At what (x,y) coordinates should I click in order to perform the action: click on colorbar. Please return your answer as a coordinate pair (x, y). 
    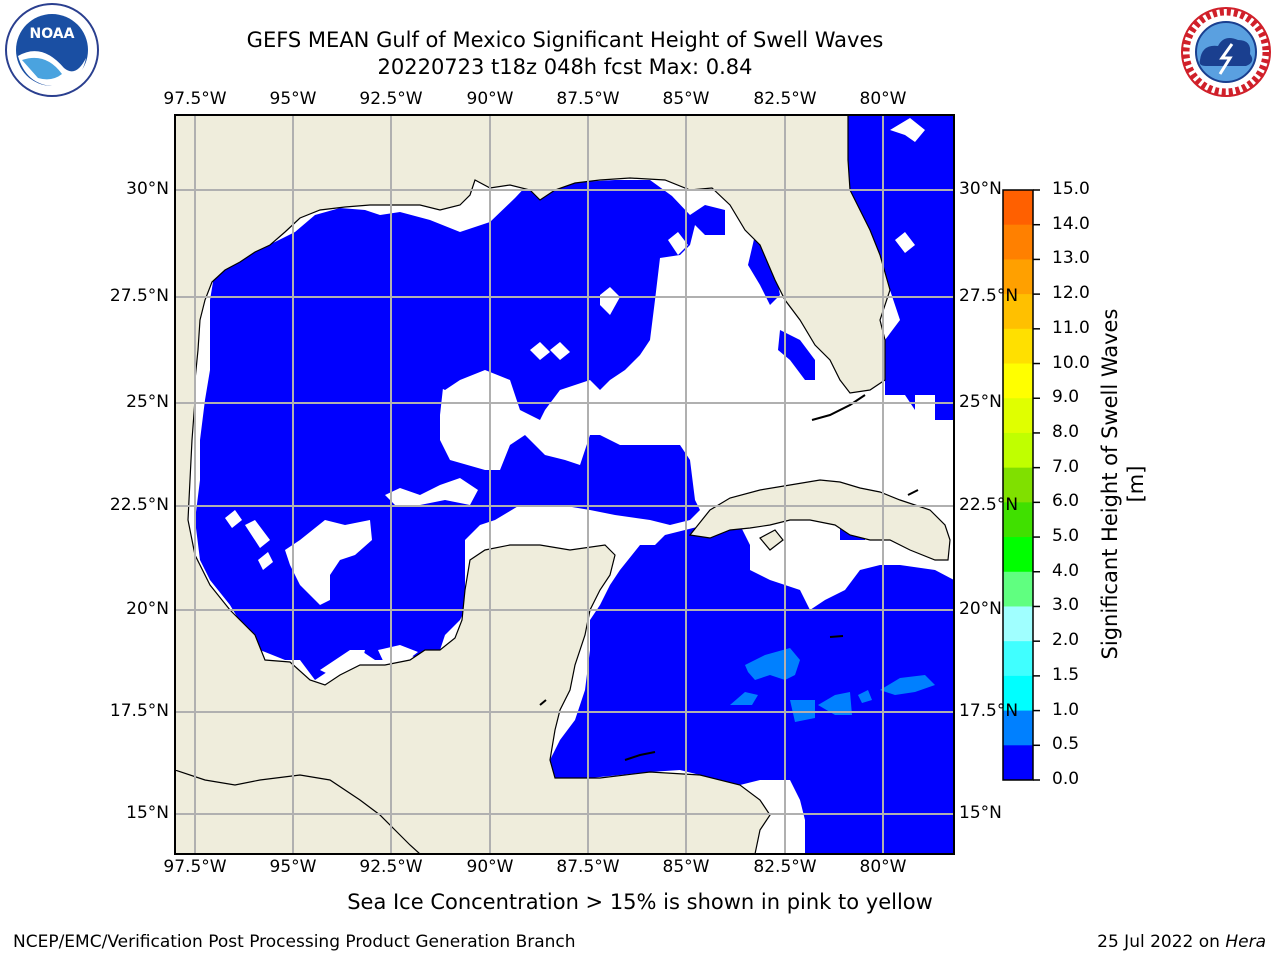
    Looking at the image, I should click on (1021, 485).